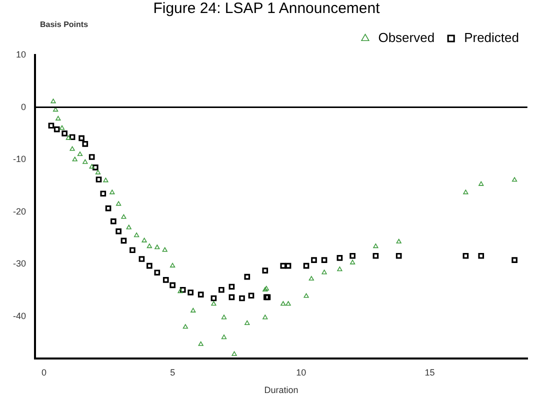 Image resolution: width=533 pixels, height=400 pixels. What do you see at coordinates (19, 263) in the screenshot?
I see `y-tick-label: -30` at bounding box center [19, 263].